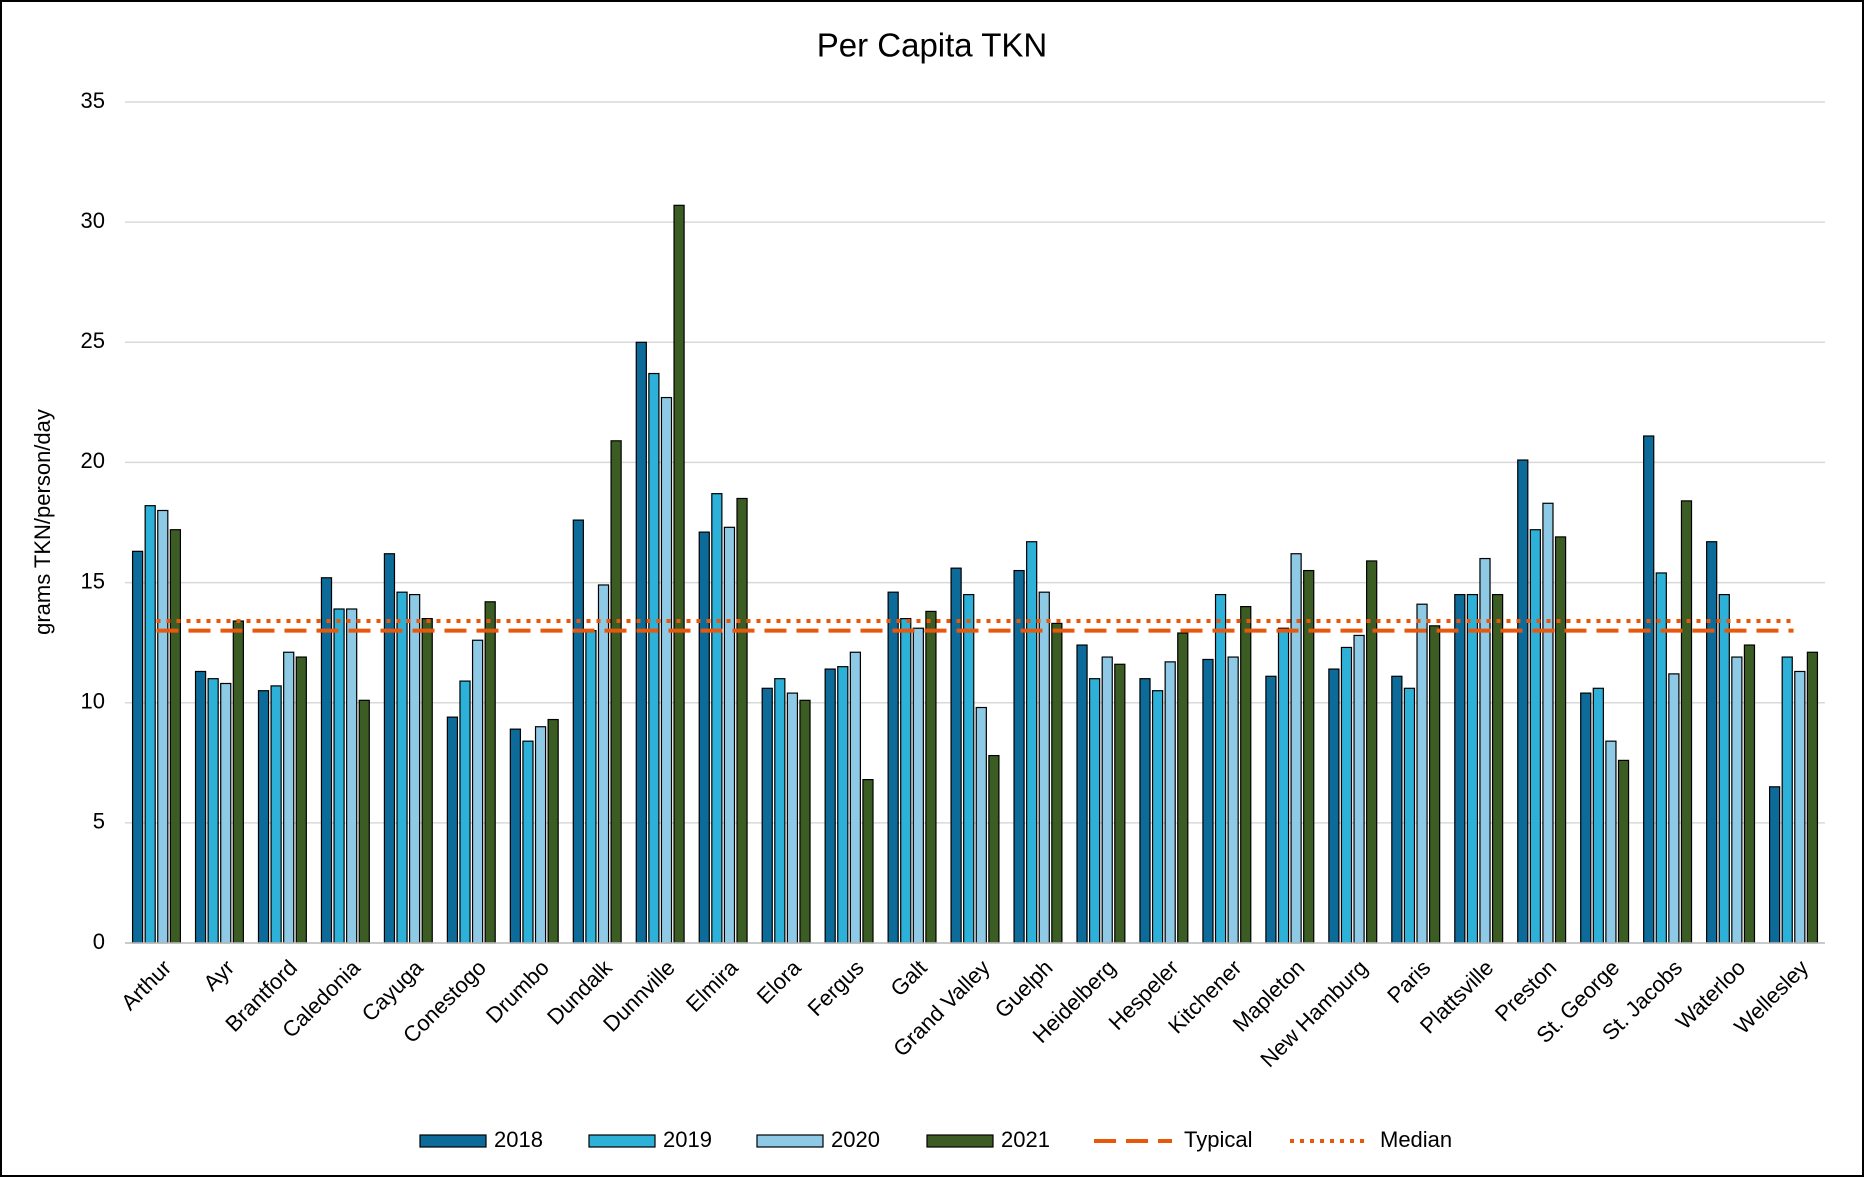  Describe the element at coordinates (1025, 1139) in the screenshot. I see `legend-label: 2021` at that location.